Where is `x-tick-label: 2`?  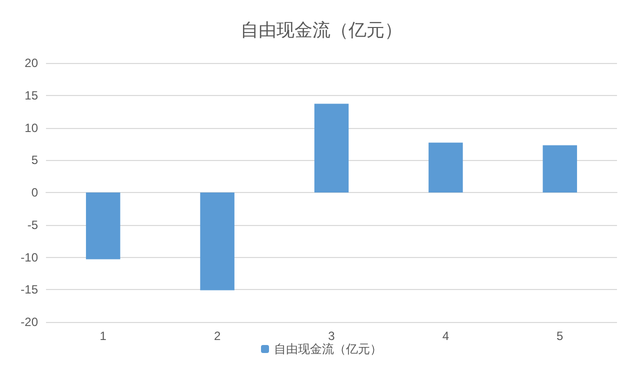 x-tick-label: 2 is located at coordinates (217, 336).